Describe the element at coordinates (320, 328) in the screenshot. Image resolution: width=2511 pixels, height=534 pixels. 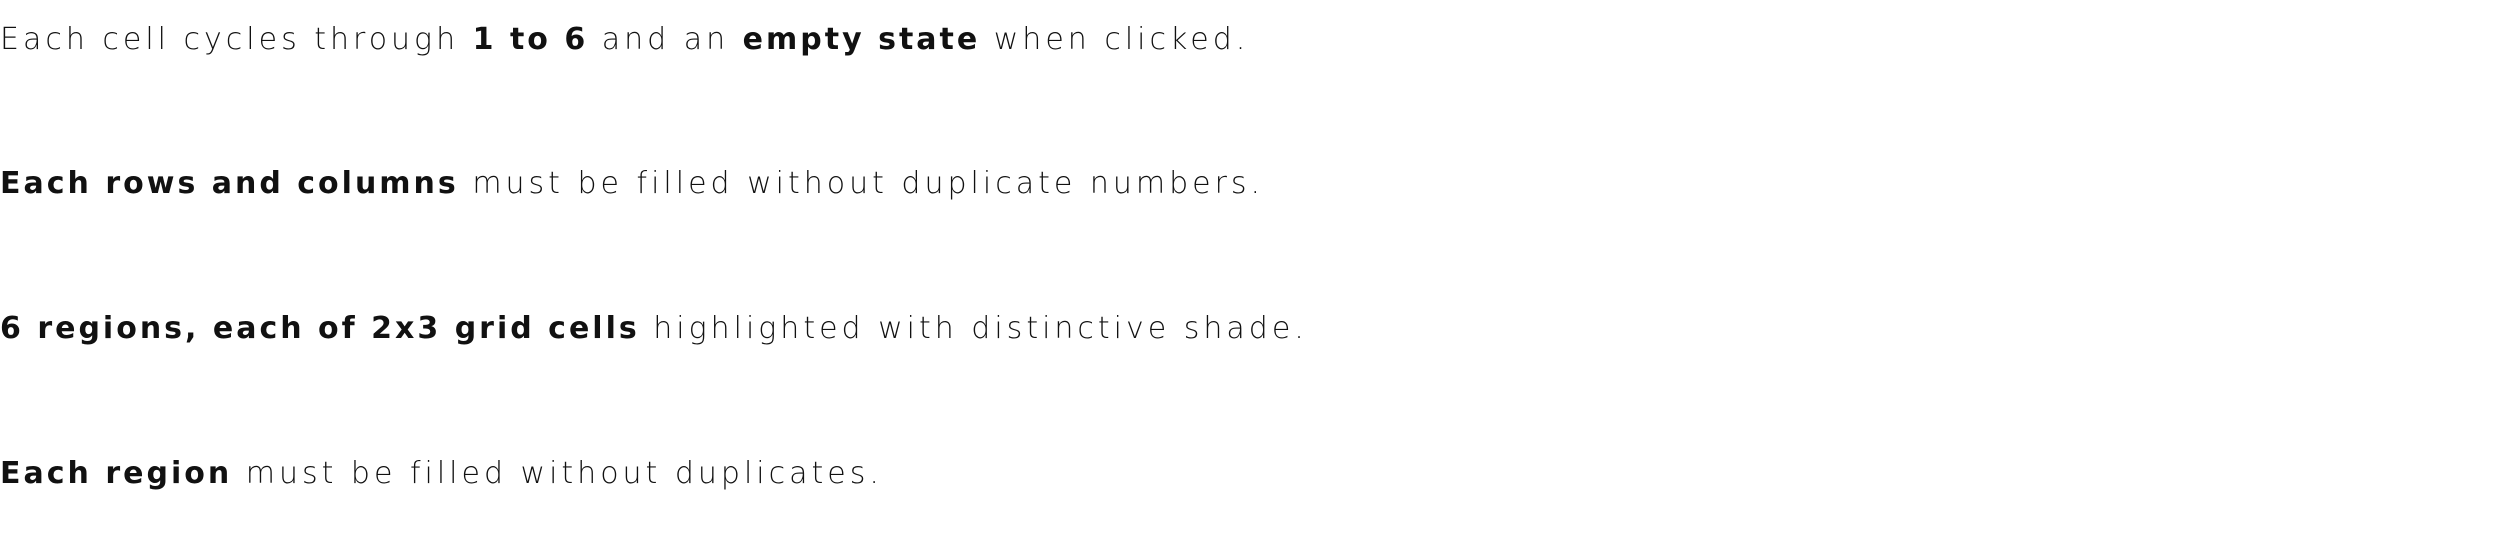
I see `rule-text-bold: 6 regions, each of 2x3 grid cells` at that location.